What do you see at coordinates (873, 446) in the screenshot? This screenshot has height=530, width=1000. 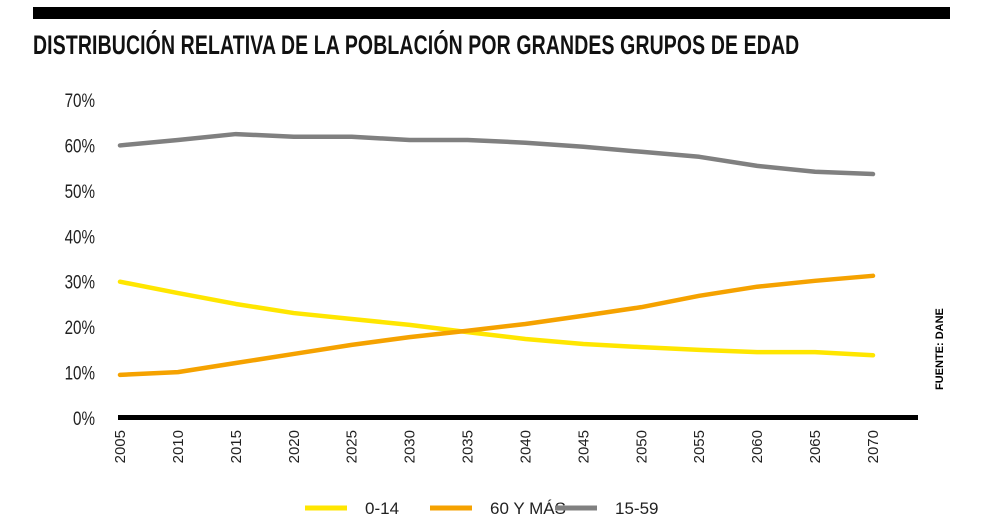 I see `x-tick-label: 2070` at bounding box center [873, 446].